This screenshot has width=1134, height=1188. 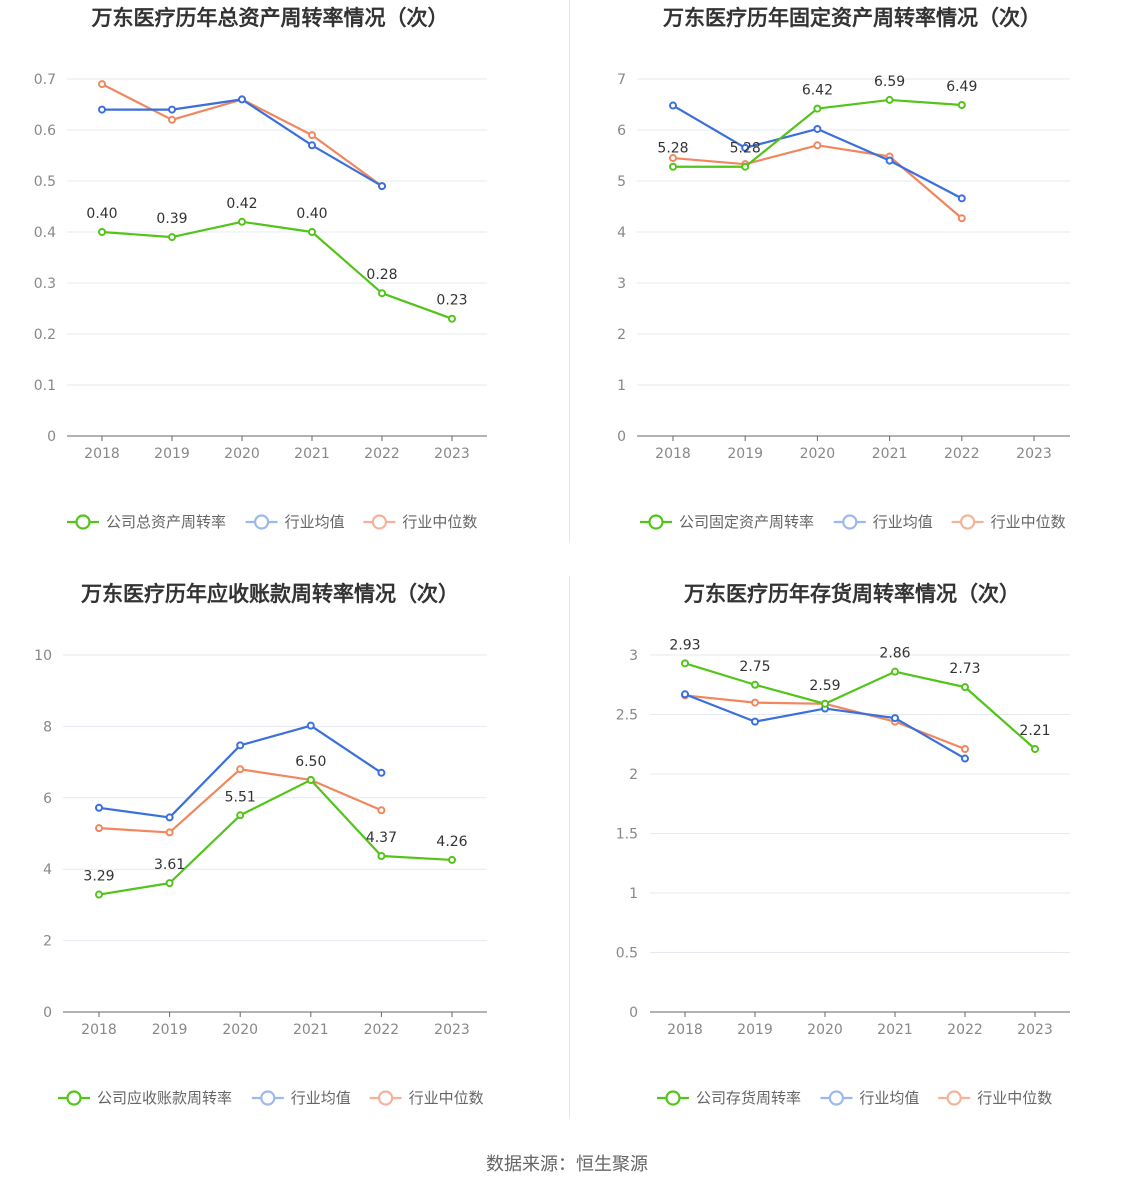 What do you see at coordinates (169, 865) in the screenshot?
I see `data-label: 3.61` at bounding box center [169, 865].